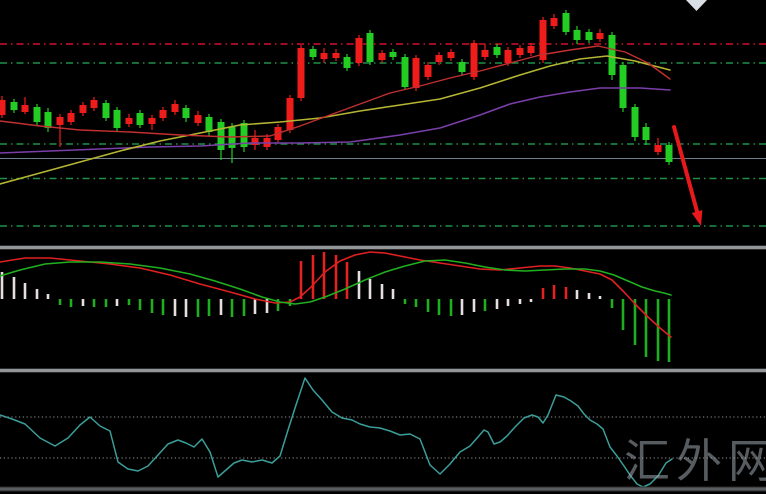  Describe the element at coordinates (336, 282) in the screenshot. I see `macd-signal-line` at that location.